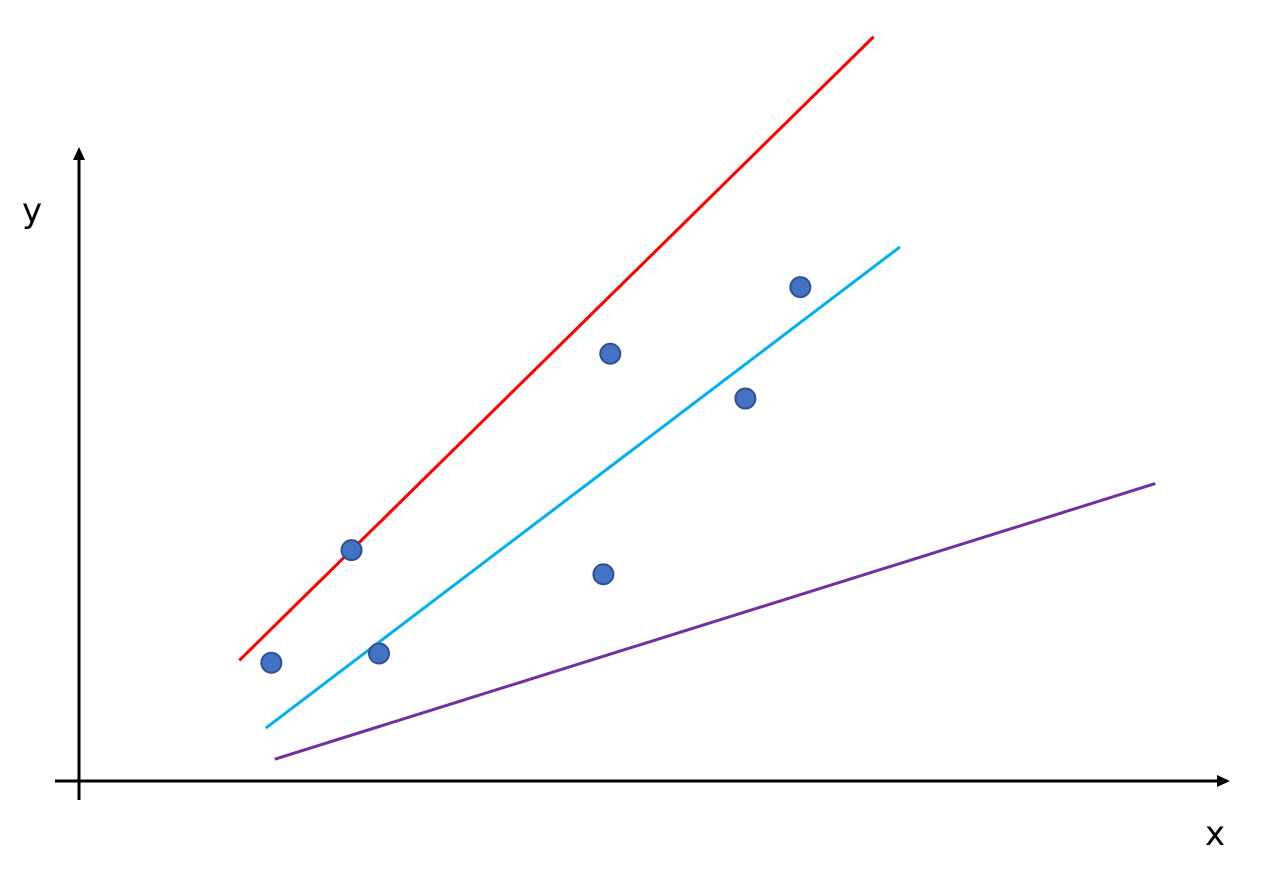 This screenshot has height=876, width=1262. What do you see at coordinates (32, 211) in the screenshot?
I see `y-axis-label: y` at bounding box center [32, 211].